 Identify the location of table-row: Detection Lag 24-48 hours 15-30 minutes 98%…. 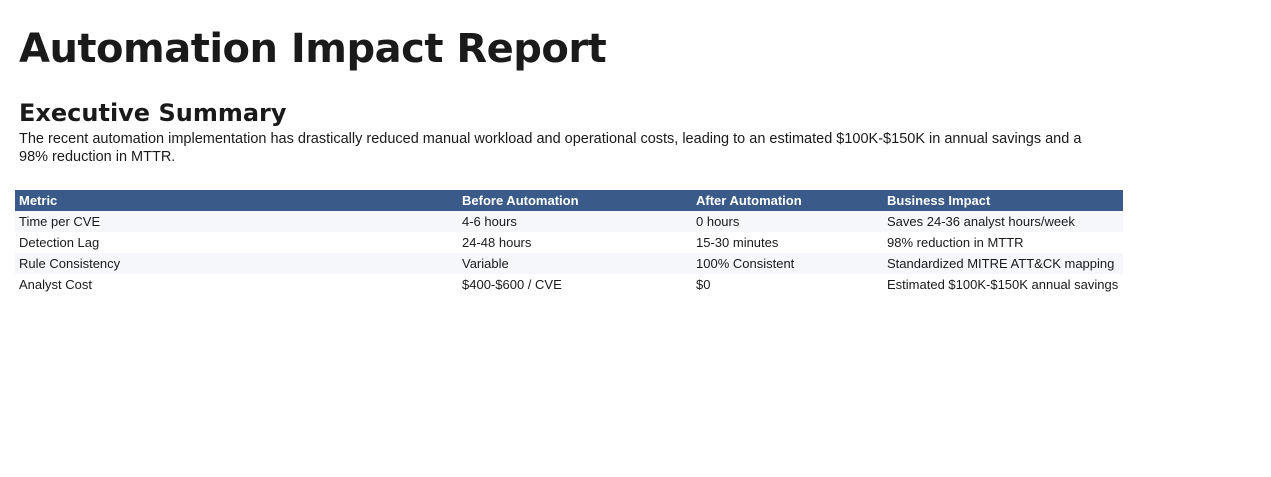
(569, 242).